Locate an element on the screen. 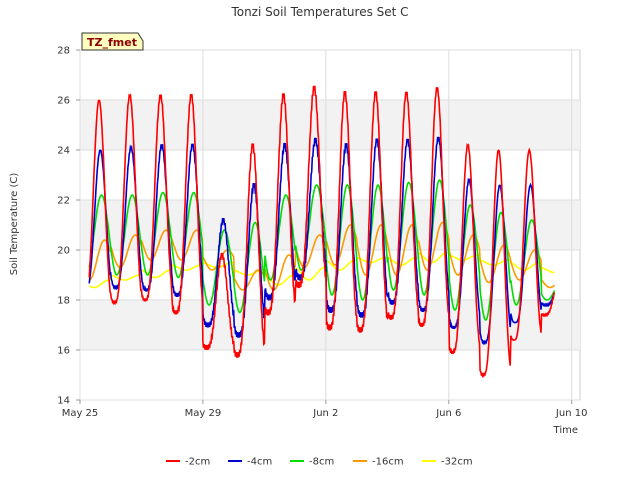 This screenshot has height=480, width=640. y-tick-label: 16 is located at coordinates (63, 351).